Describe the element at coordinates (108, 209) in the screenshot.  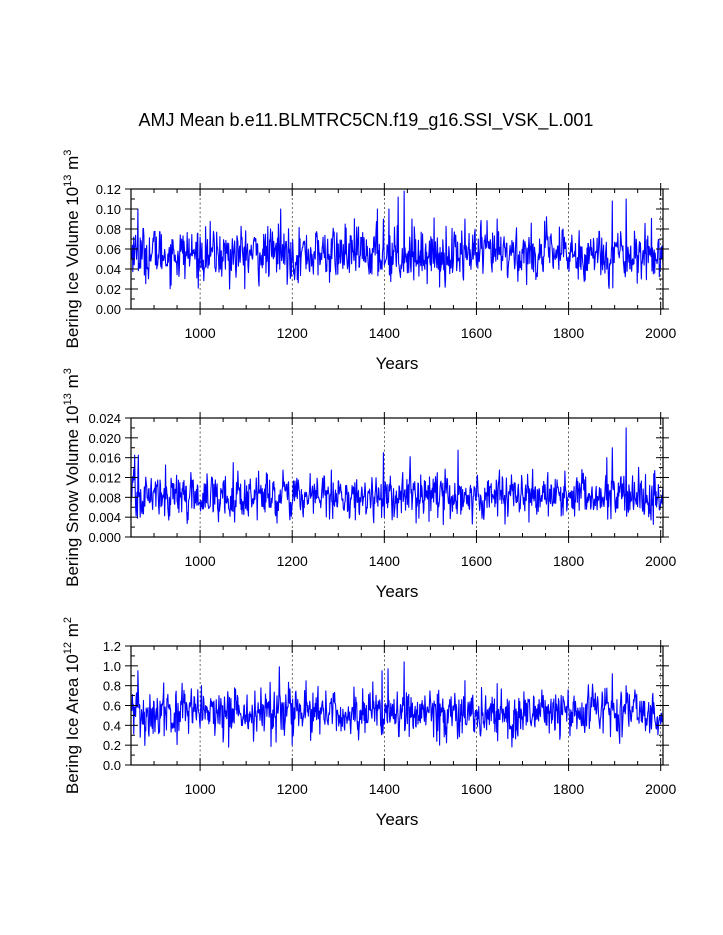
I see `y-tick-label: 0.10` at that location.